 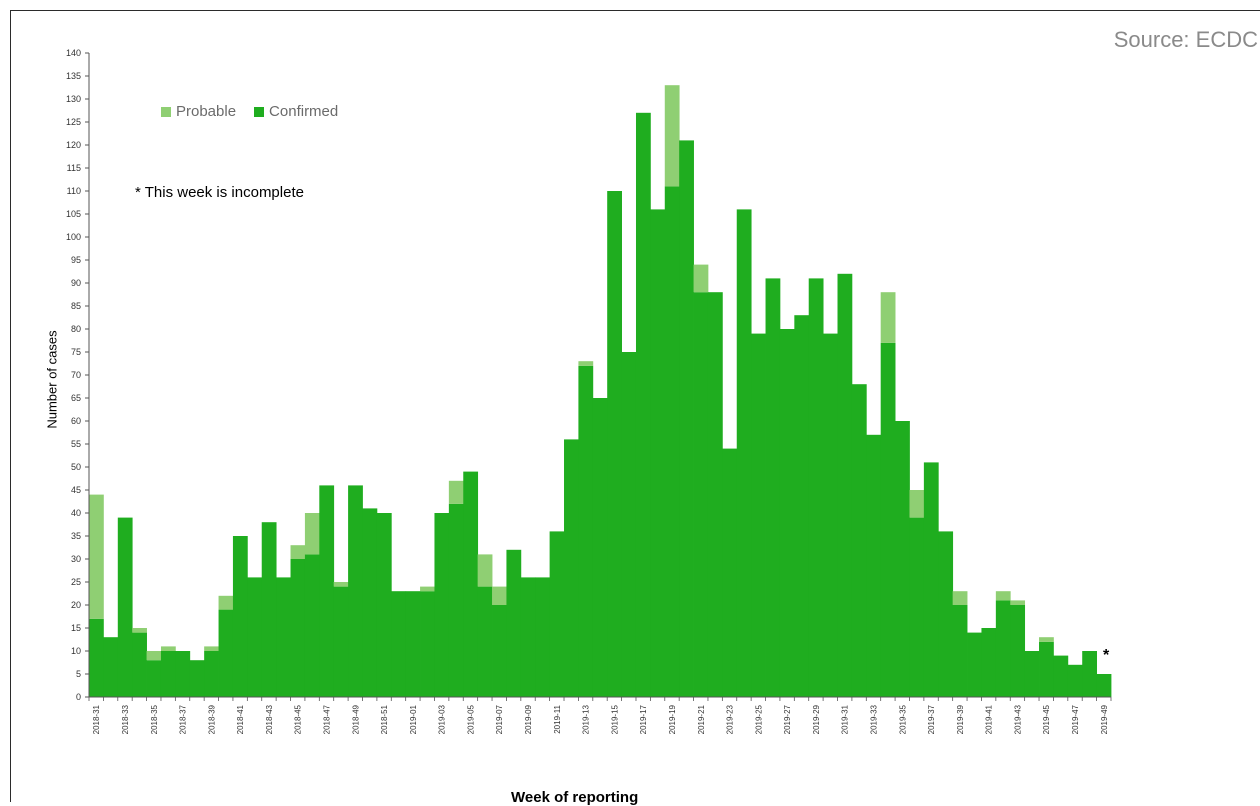 What do you see at coordinates (73, 237) in the screenshot?
I see `y-tick-label: 100` at bounding box center [73, 237].